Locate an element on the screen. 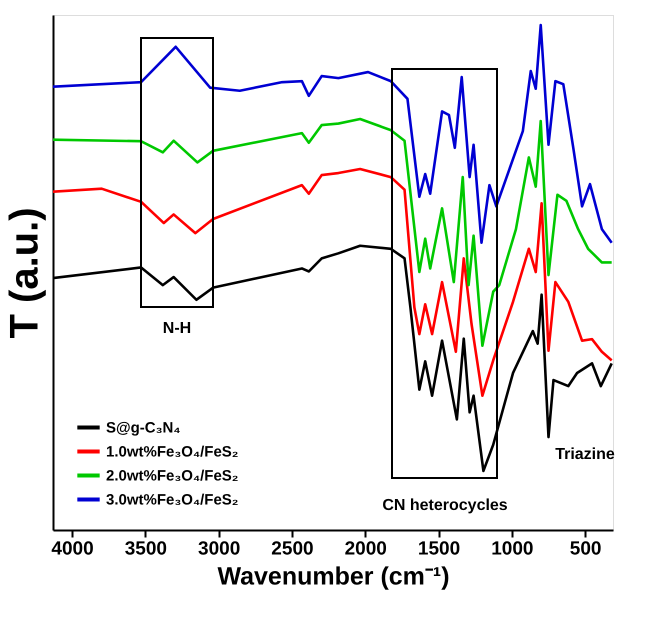 The width and height of the screenshot is (665, 621). x-tick-label: 4000 is located at coordinates (72, 549).